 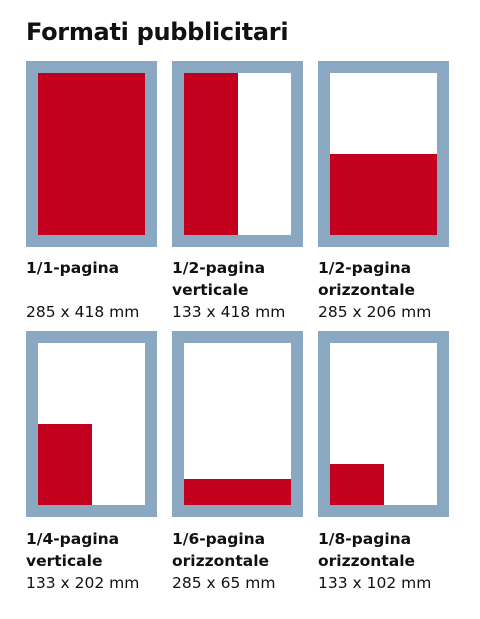 I want to click on format-label-eighth-horizontal: 1/8-pagina orizzontale 133 x 102 mm, so click(x=374, y=561).